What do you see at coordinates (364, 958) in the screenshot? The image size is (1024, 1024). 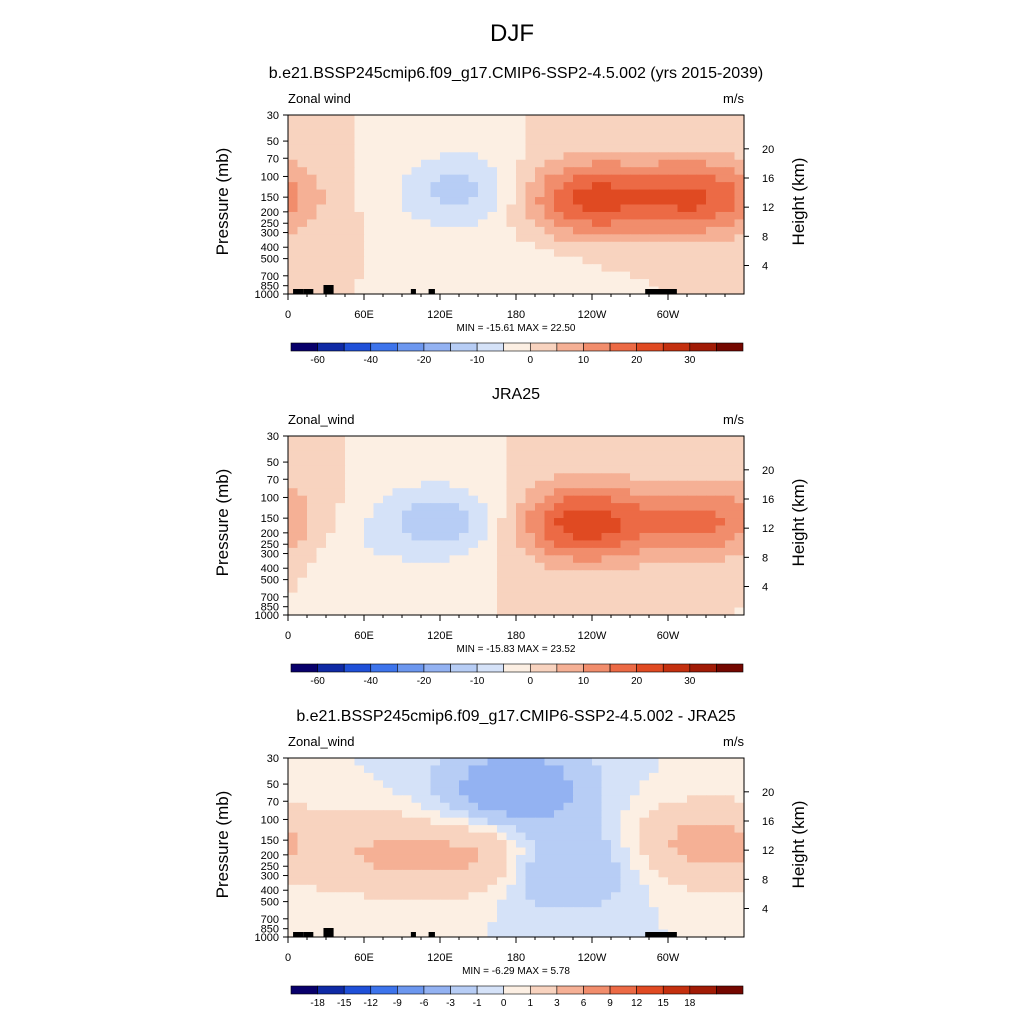 I see `x-tick-label: 60E` at bounding box center [364, 958].